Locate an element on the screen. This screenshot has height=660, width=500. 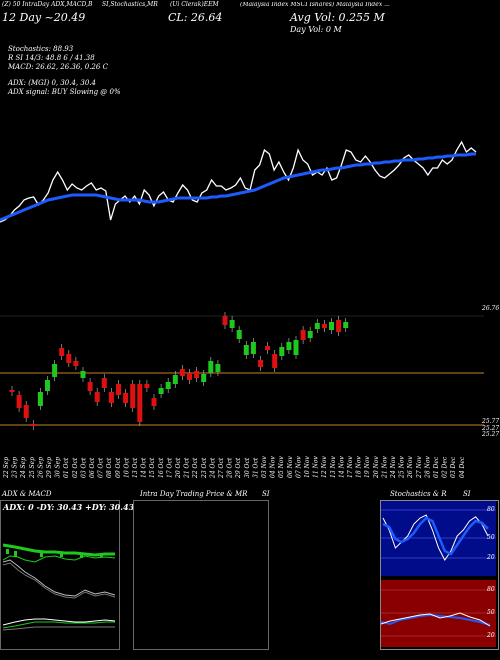
price-line is located at coordinates (238, 181).